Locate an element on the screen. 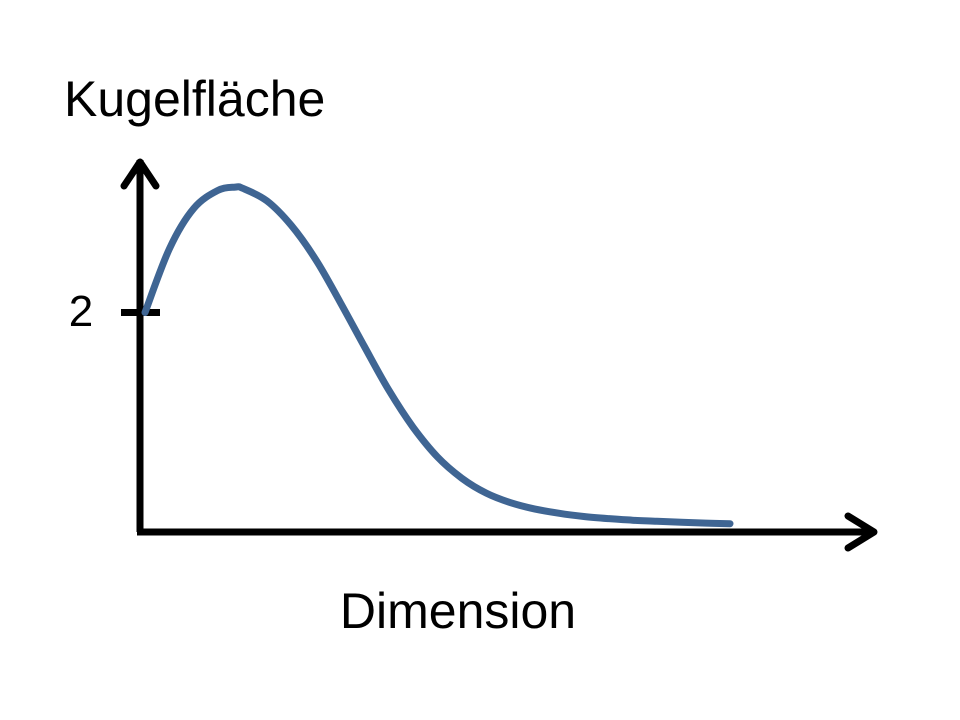  y-axis-arrowhead is located at coordinates (140, 174).